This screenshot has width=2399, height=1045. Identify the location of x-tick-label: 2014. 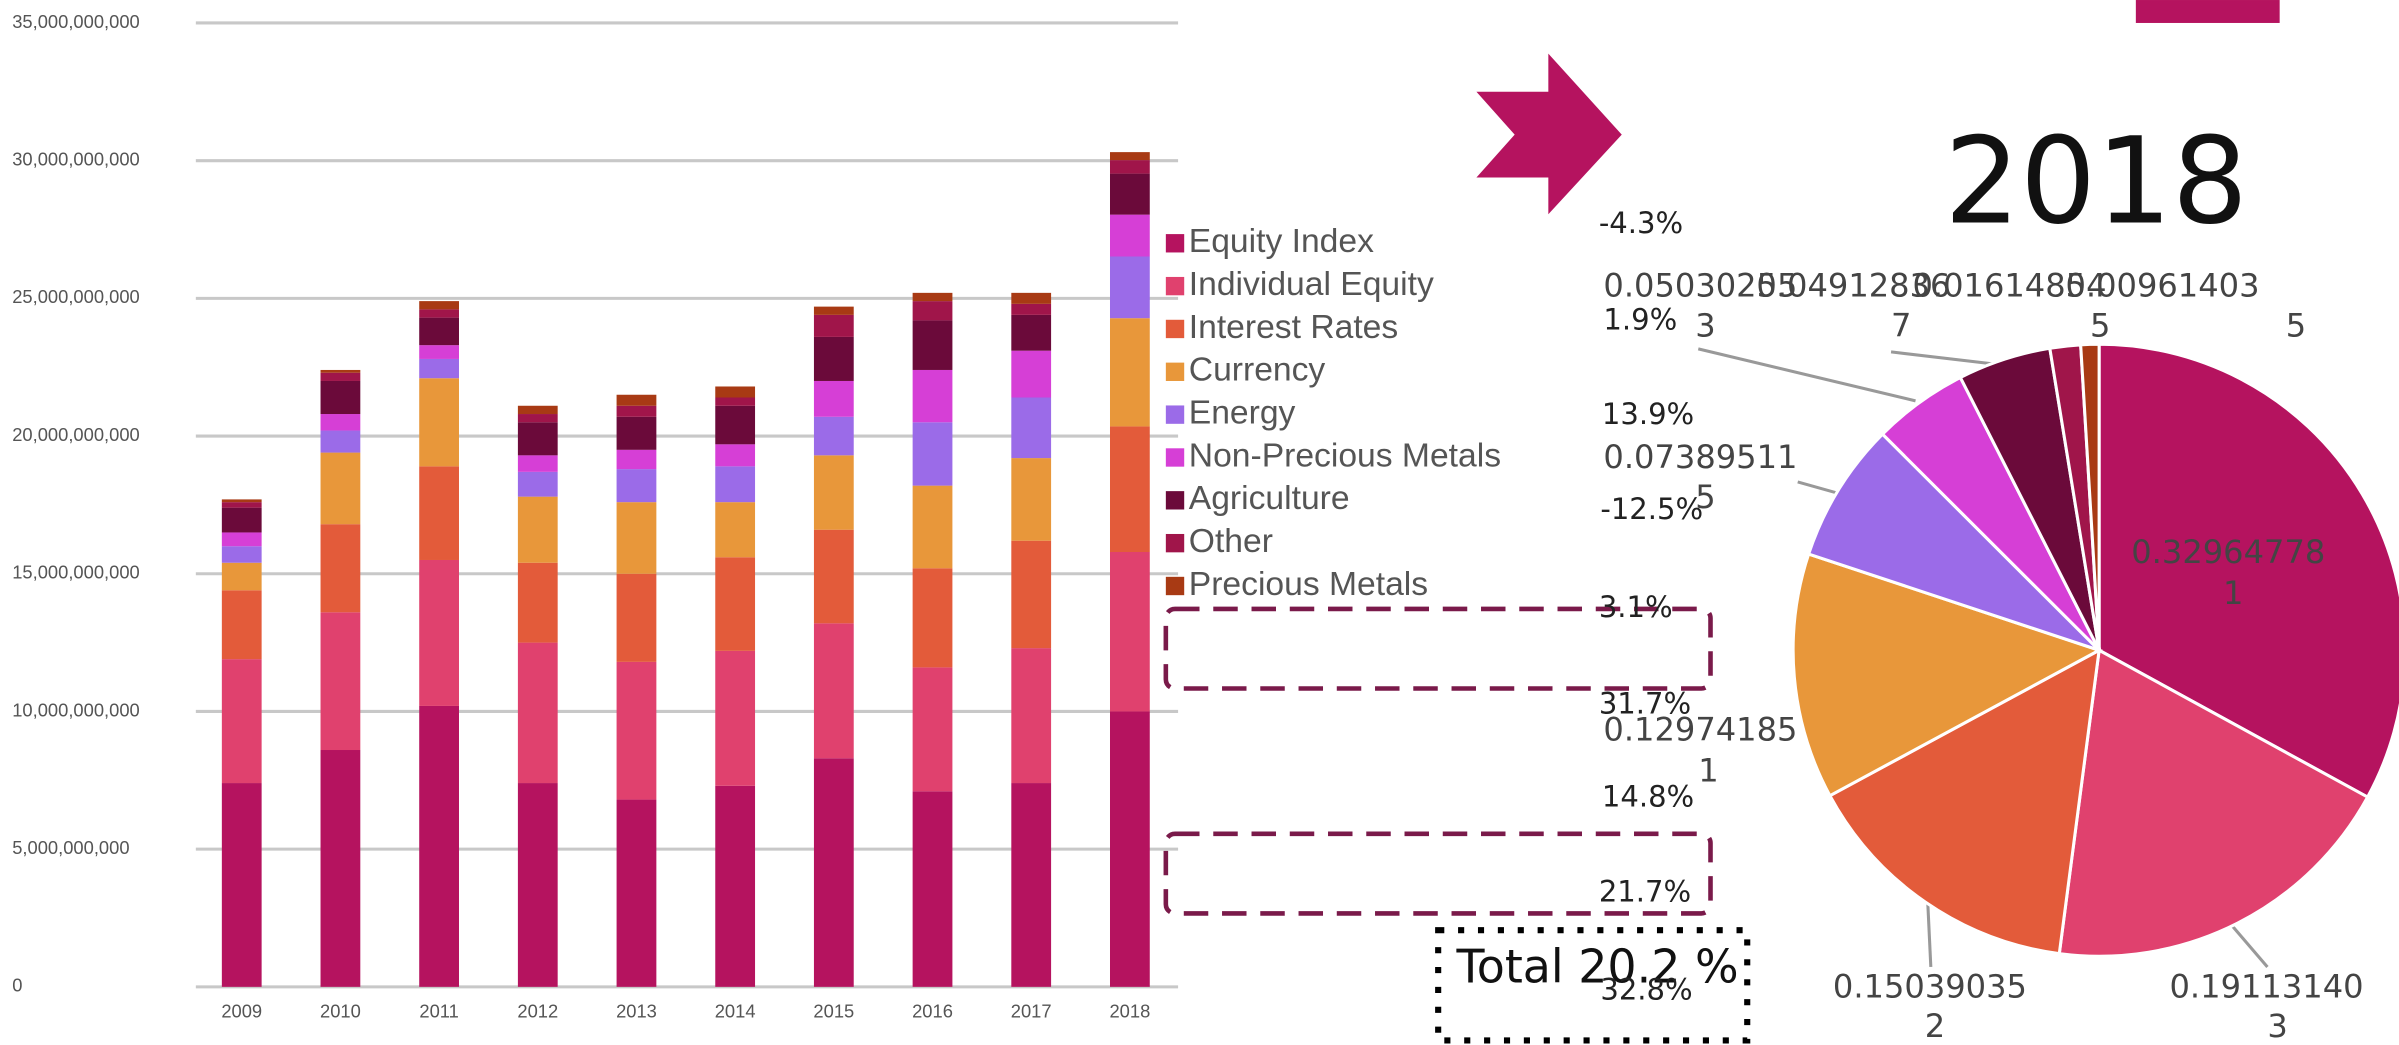
(735, 1011).